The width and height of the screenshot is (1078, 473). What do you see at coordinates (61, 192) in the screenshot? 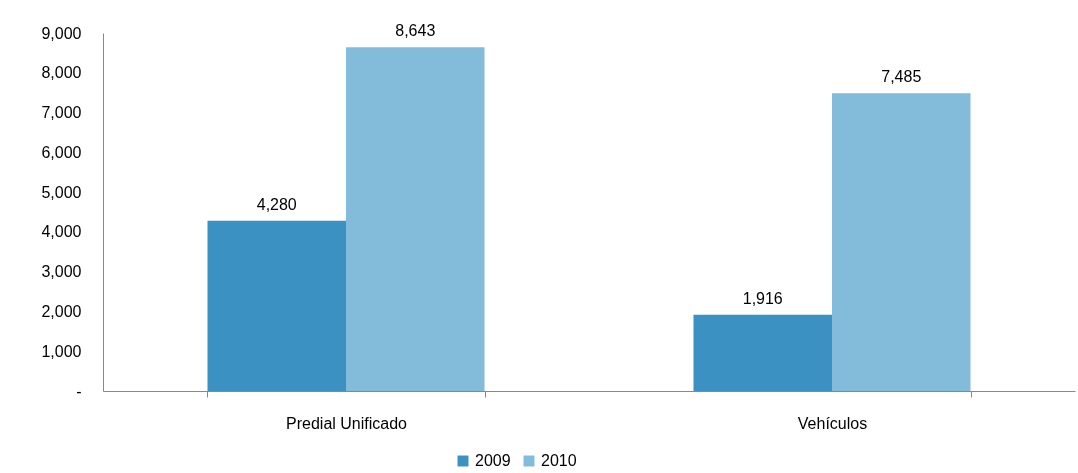
I see `y-tick-label: 5,000` at bounding box center [61, 192].